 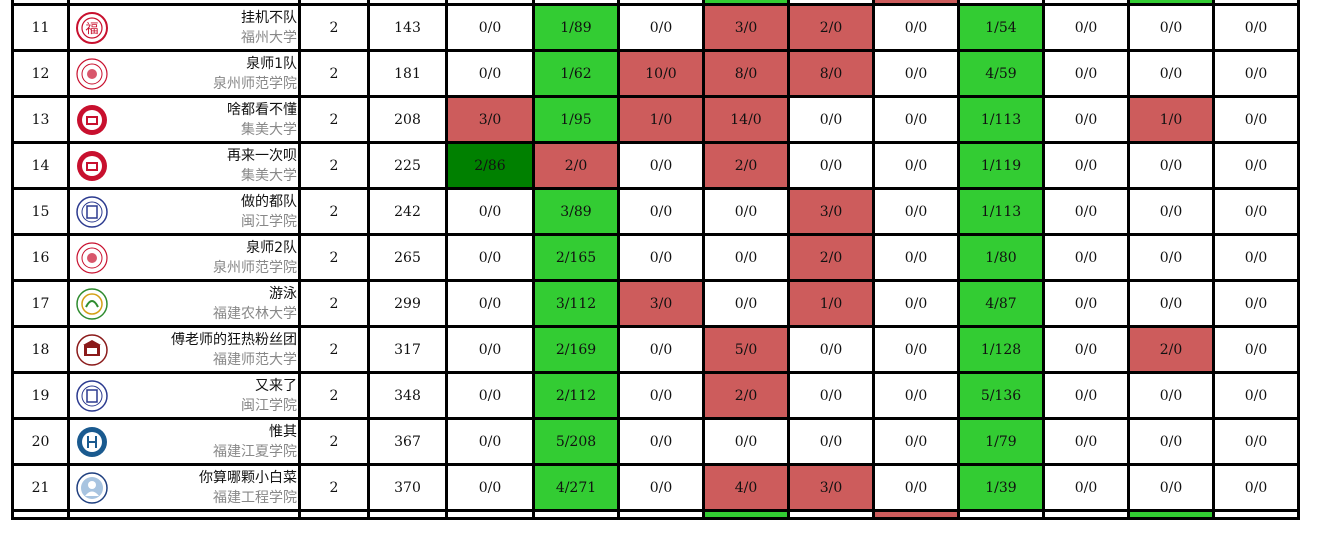 I want to click on team-cell: 傅老师的狂热粉丝团 福建师范大学, so click(x=184, y=349).